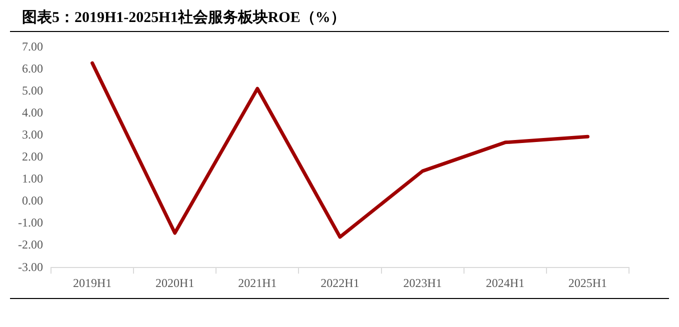 This screenshot has height=327, width=679. Describe the element at coordinates (422, 283) in the screenshot. I see `x-tick-label: 2023H1` at that location.